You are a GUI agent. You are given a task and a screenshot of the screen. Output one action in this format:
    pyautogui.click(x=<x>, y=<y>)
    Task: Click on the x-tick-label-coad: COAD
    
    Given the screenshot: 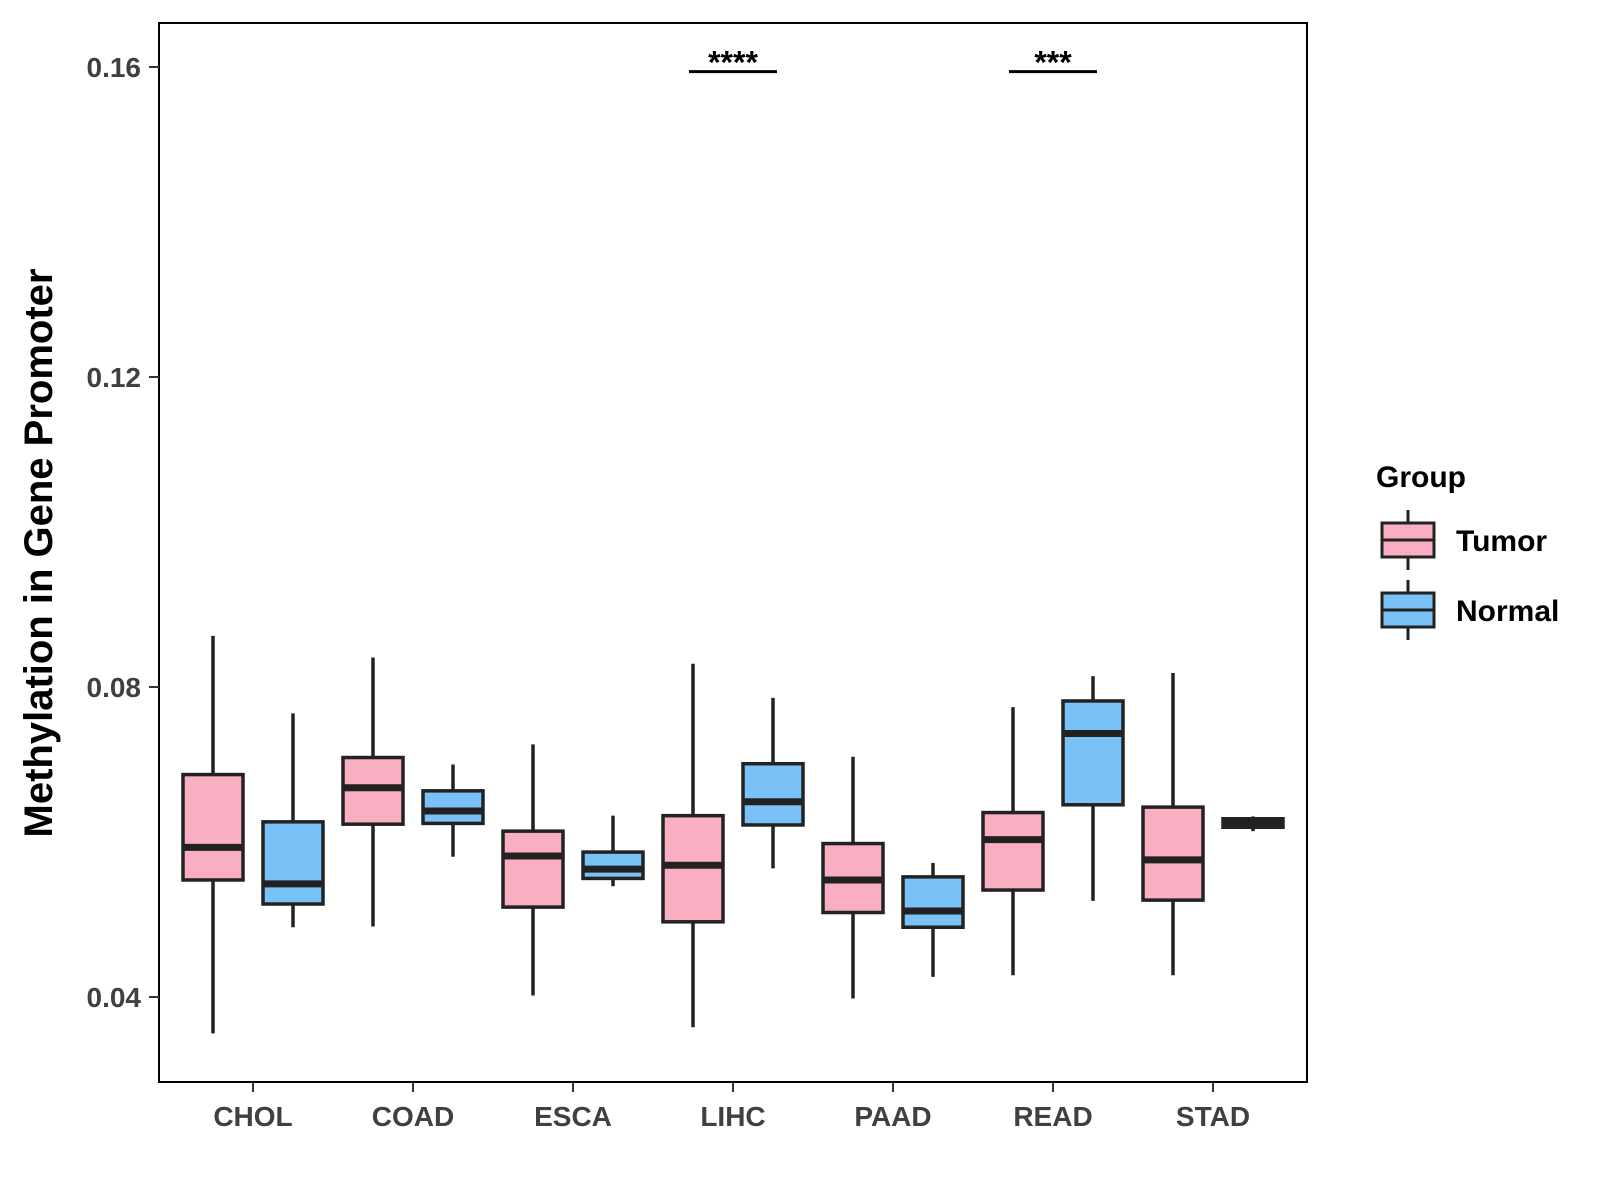 What is the action you would take?
    pyautogui.click(x=413, y=1116)
    